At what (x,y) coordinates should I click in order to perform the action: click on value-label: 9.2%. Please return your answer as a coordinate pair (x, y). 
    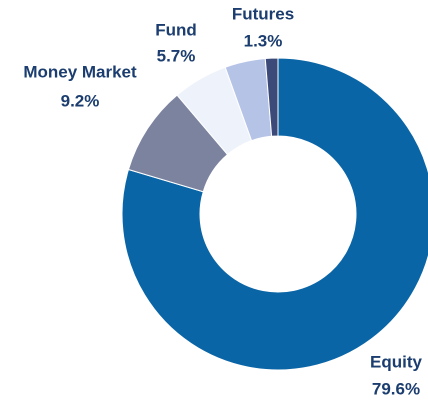
    Looking at the image, I should click on (80, 100).